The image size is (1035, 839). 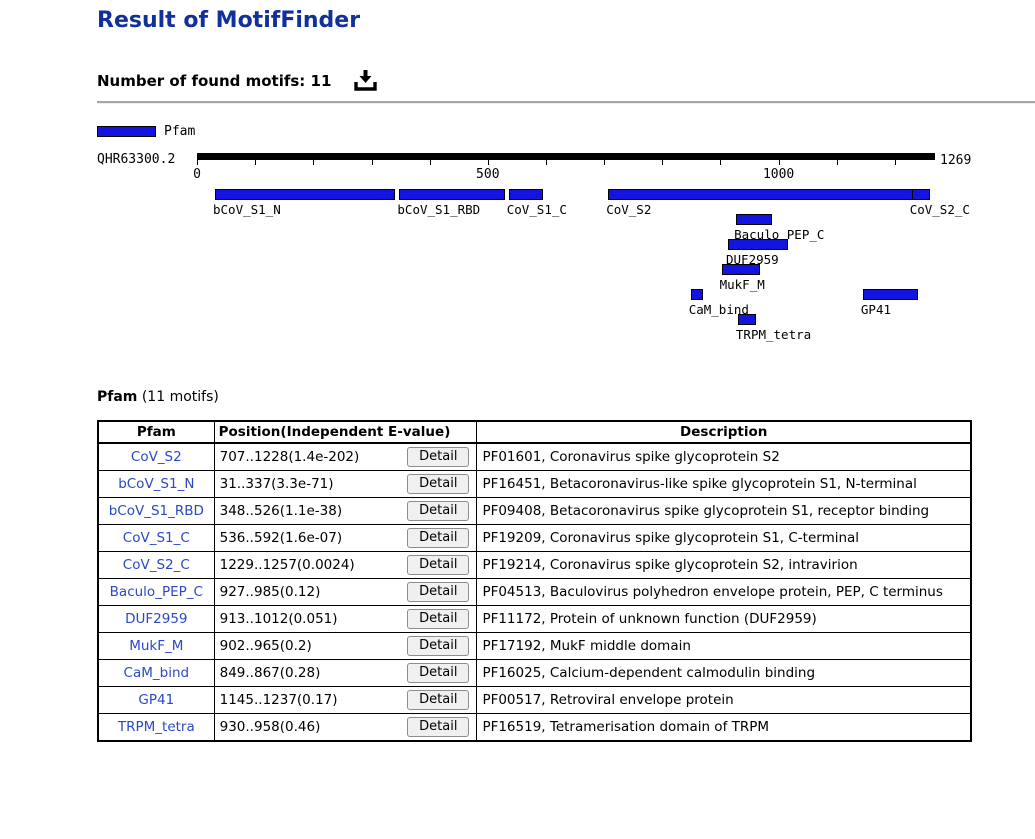 What do you see at coordinates (956, 160) in the screenshot?
I see `axis-end-label: 1269` at bounding box center [956, 160].